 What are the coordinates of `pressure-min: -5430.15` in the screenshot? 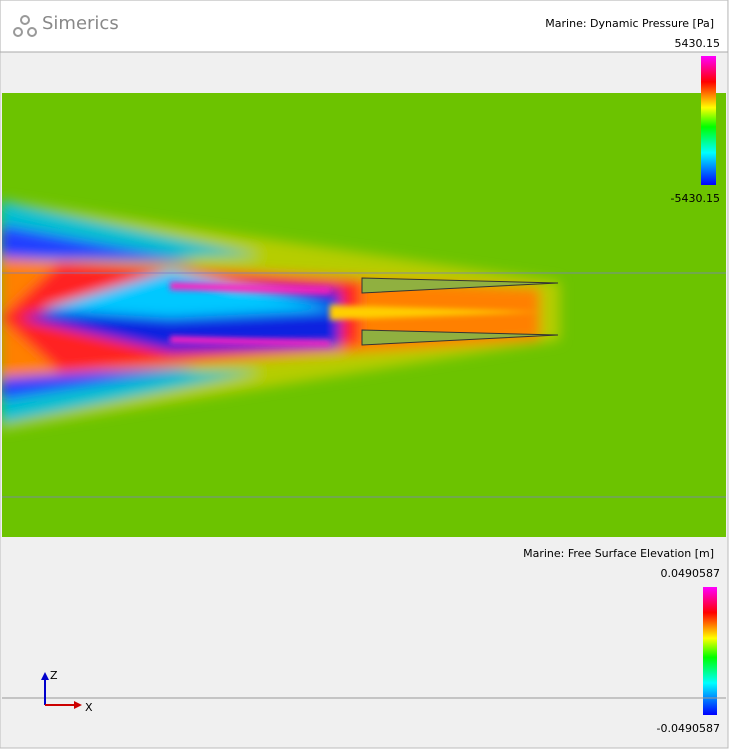 It's located at (695, 198).